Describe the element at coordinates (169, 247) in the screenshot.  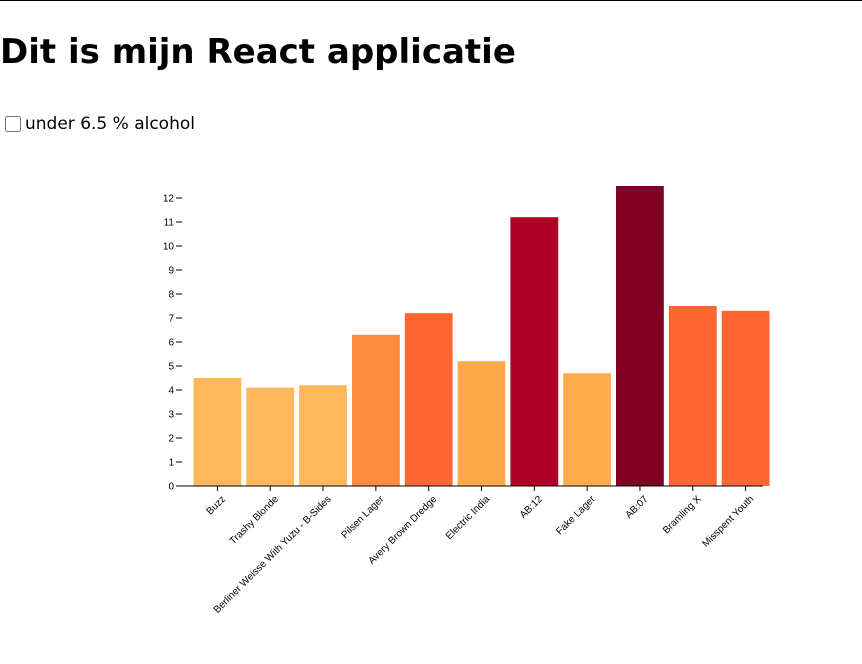
I see `y-tick-label-10: 10` at that location.